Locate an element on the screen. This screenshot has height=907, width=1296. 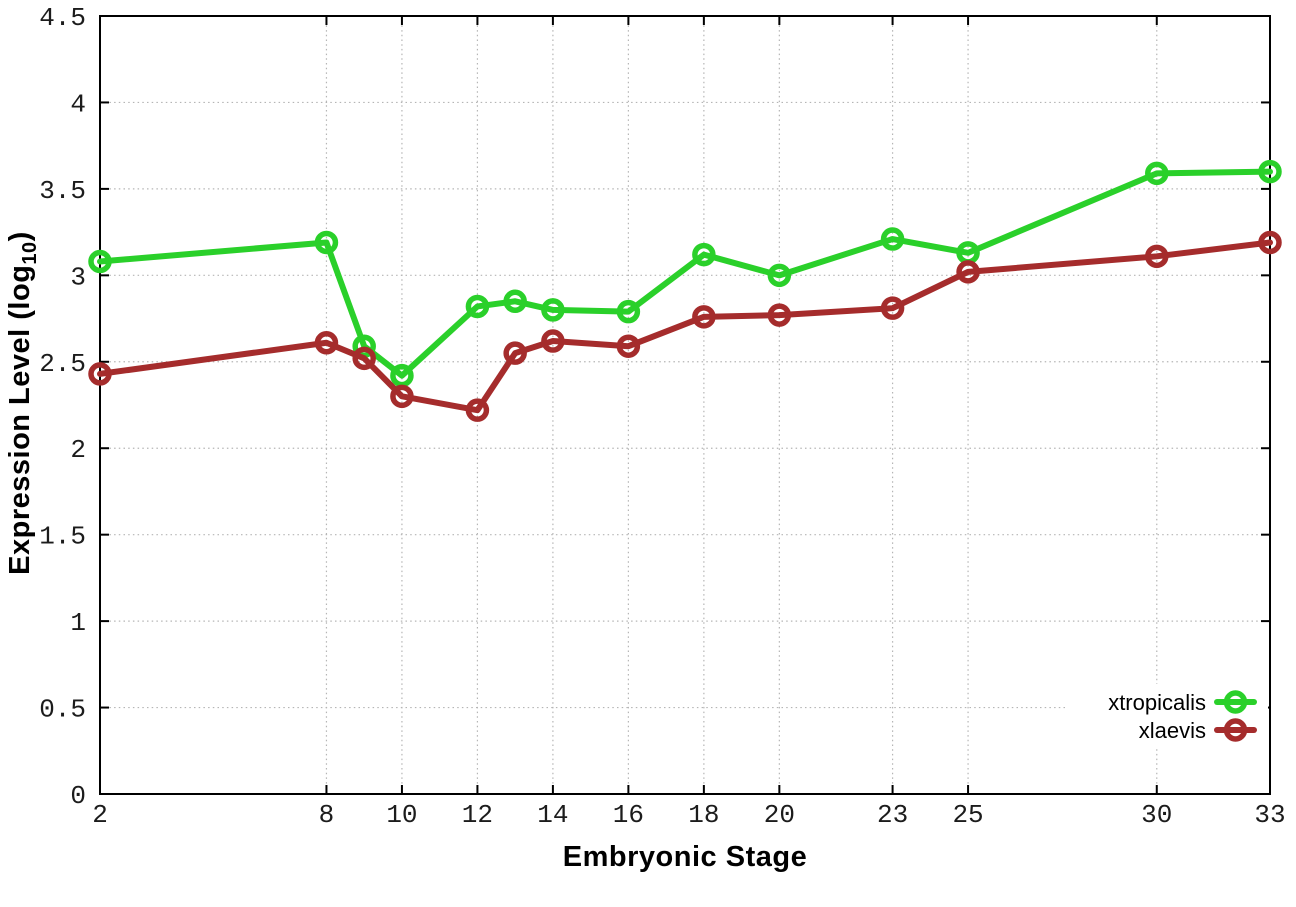
y-tick-label: 4 is located at coordinates (78, 104).